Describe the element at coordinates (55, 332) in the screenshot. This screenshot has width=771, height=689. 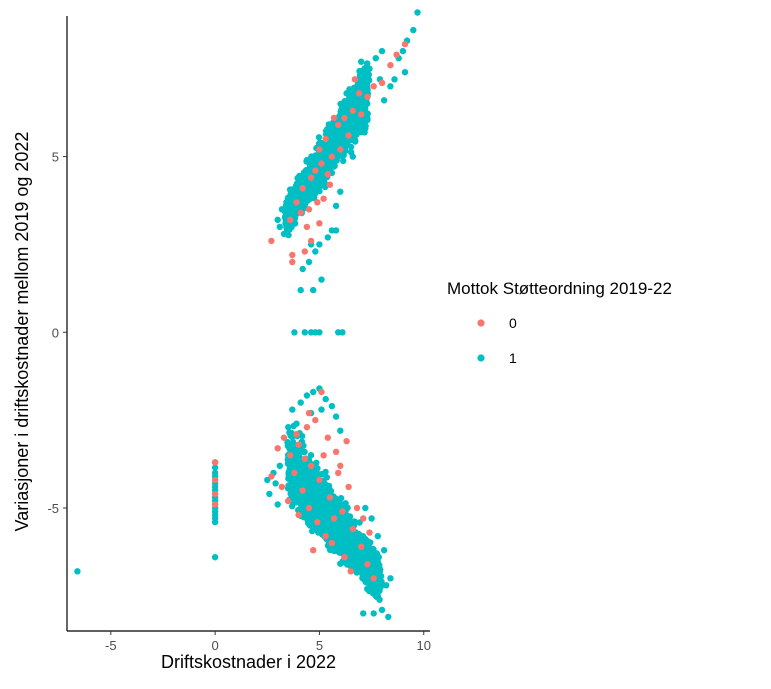
I see `y-tick-label: 0` at that location.